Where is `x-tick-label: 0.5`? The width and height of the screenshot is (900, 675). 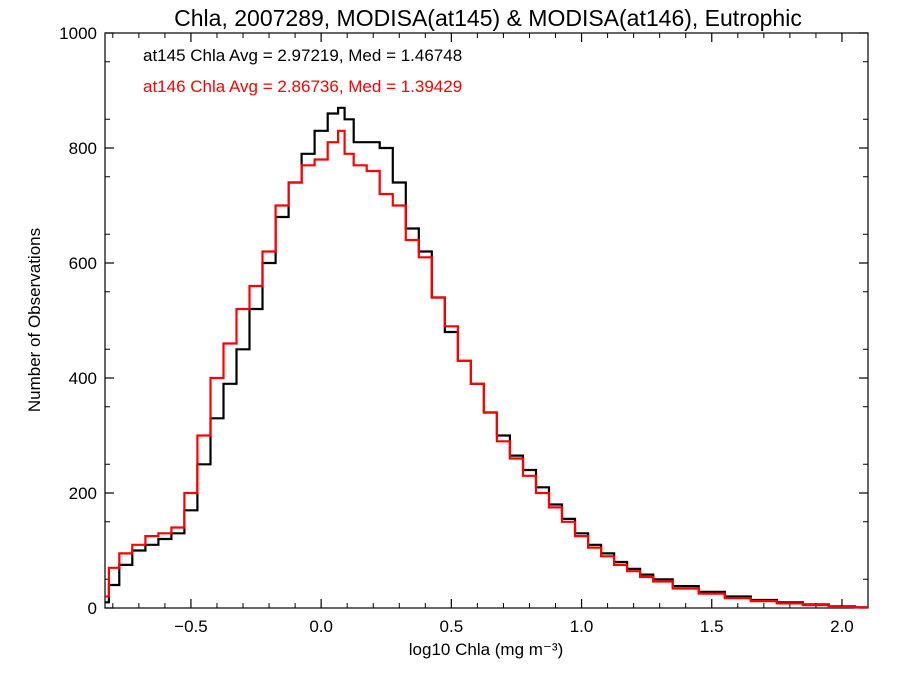 x-tick-label: 0.5 is located at coordinates (452, 626).